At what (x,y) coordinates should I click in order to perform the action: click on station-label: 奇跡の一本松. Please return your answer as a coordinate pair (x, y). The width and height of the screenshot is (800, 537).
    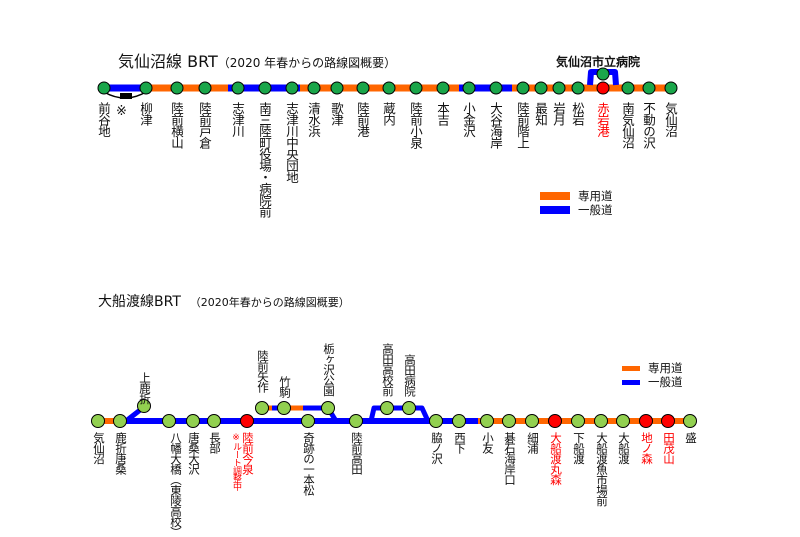
    Looking at the image, I should click on (309, 463).